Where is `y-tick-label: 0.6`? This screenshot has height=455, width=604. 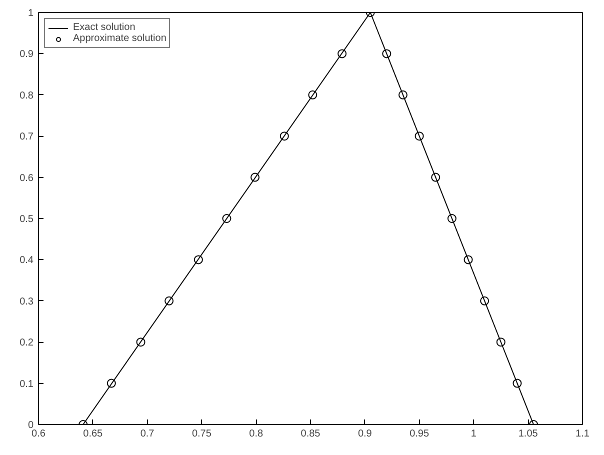 y-tick-label: 0.6 is located at coordinates (27, 178).